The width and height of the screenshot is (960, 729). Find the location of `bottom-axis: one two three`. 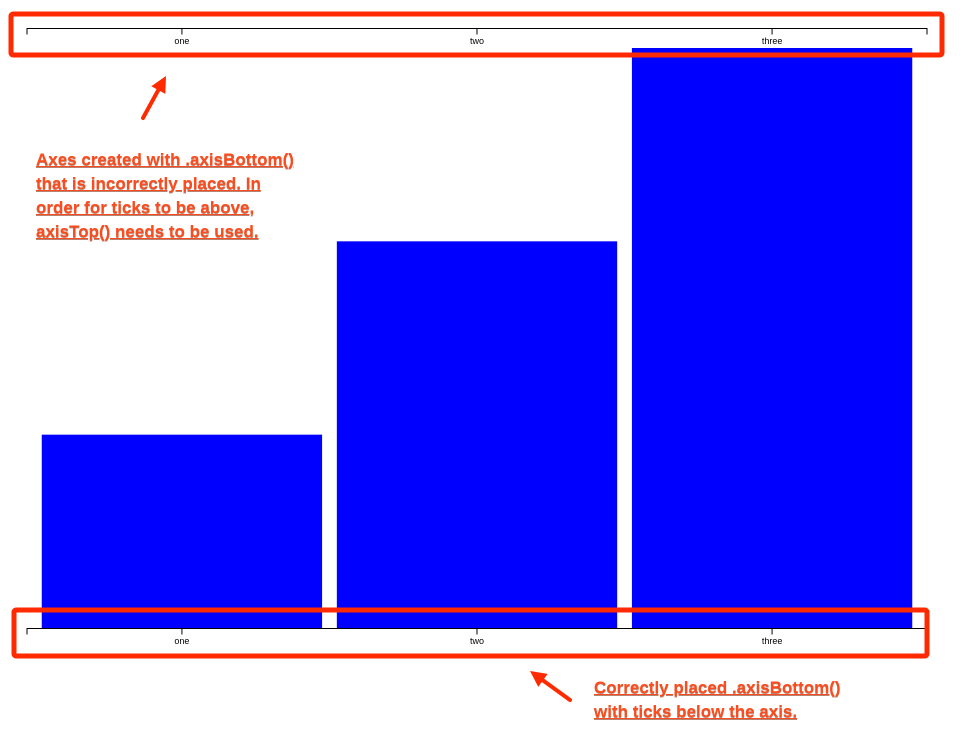

bottom-axis: one two three is located at coordinates (477, 637).